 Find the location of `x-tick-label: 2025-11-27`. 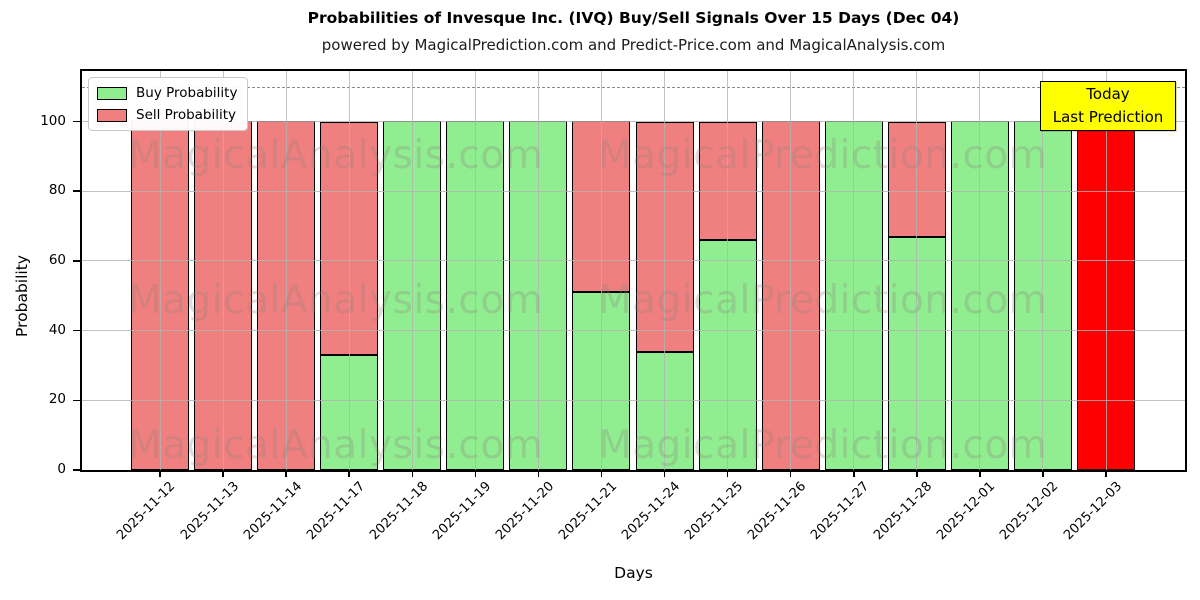

x-tick-label: 2025-11-27 is located at coordinates (840, 511).